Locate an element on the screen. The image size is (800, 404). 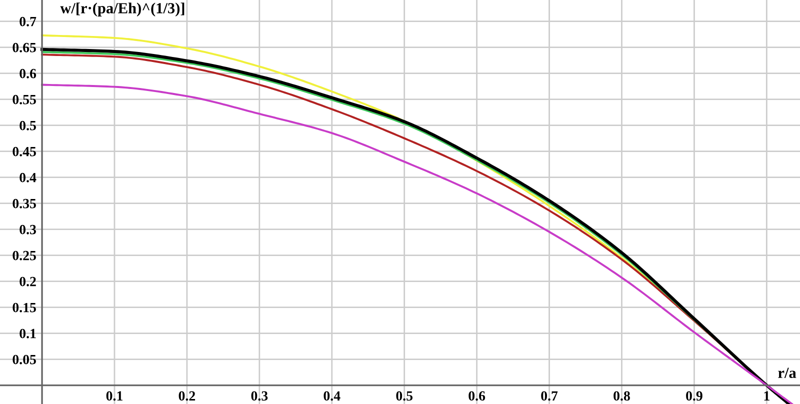
y-tick-label: 0.3 is located at coordinates (28, 229).